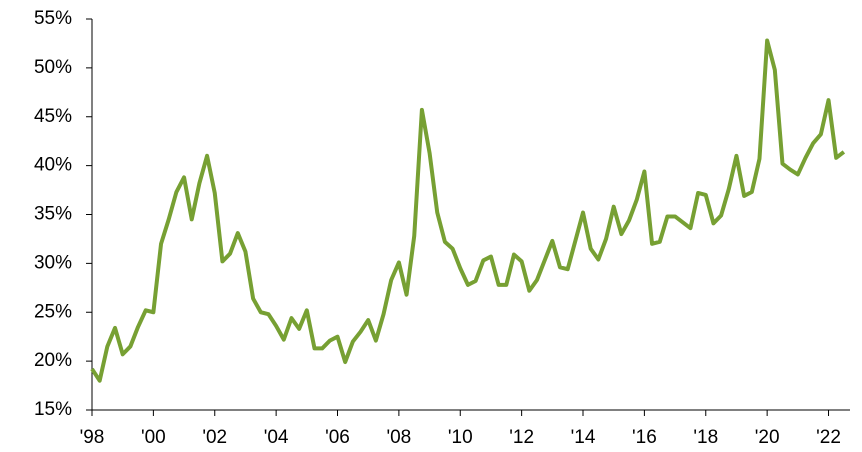 The image size is (862, 452). What do you see at coordinates (53, 116) in the screenshot?
I see `y-tick-label: 45%` at bounding box center [53, 116].